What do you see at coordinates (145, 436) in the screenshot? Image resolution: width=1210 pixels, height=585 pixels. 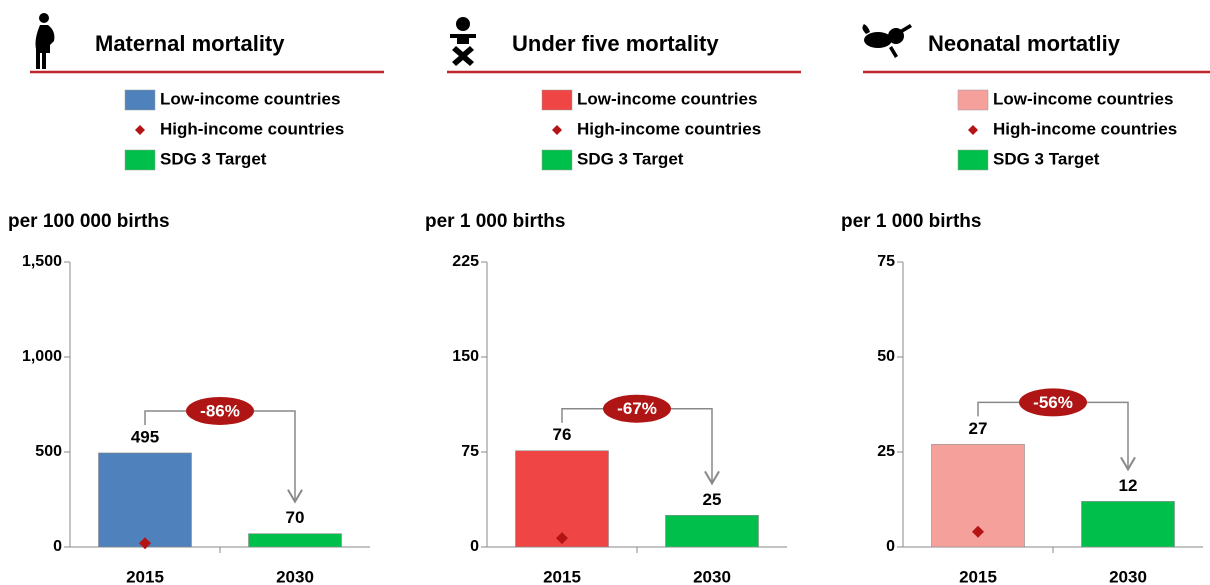 I see `value-label: 495` at bounding box center [145, 436].